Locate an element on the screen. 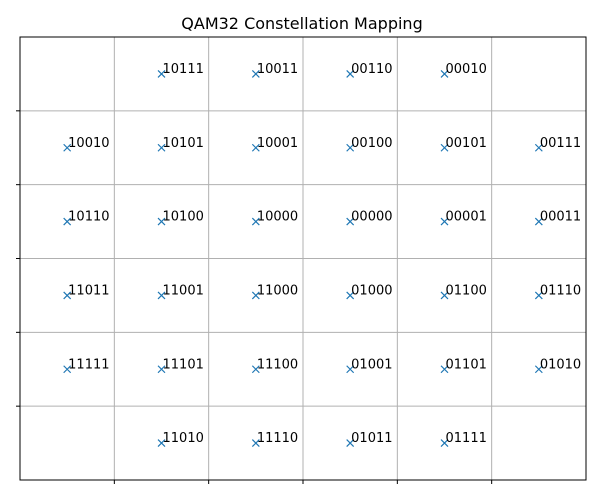 Image resolution: width=600 pixels, height=500 pixels. data-point: 11100 is located at coordinates (274, 365).